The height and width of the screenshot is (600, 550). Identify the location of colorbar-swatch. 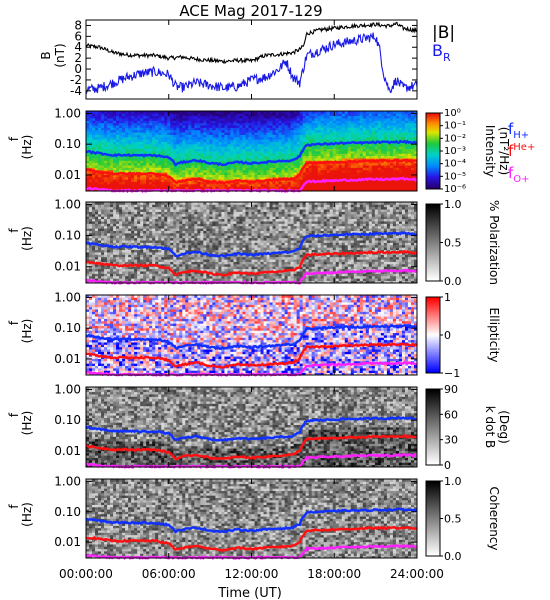
(433, 180).